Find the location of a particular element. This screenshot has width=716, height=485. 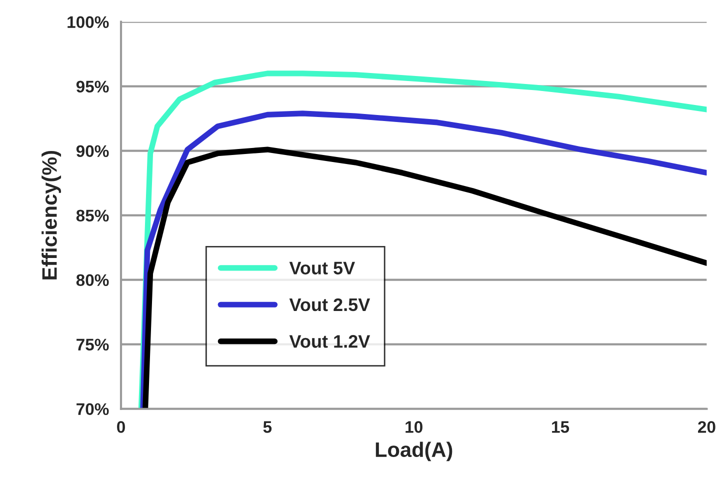

x-tick-label: 15 is located at coordinates (561, 427).